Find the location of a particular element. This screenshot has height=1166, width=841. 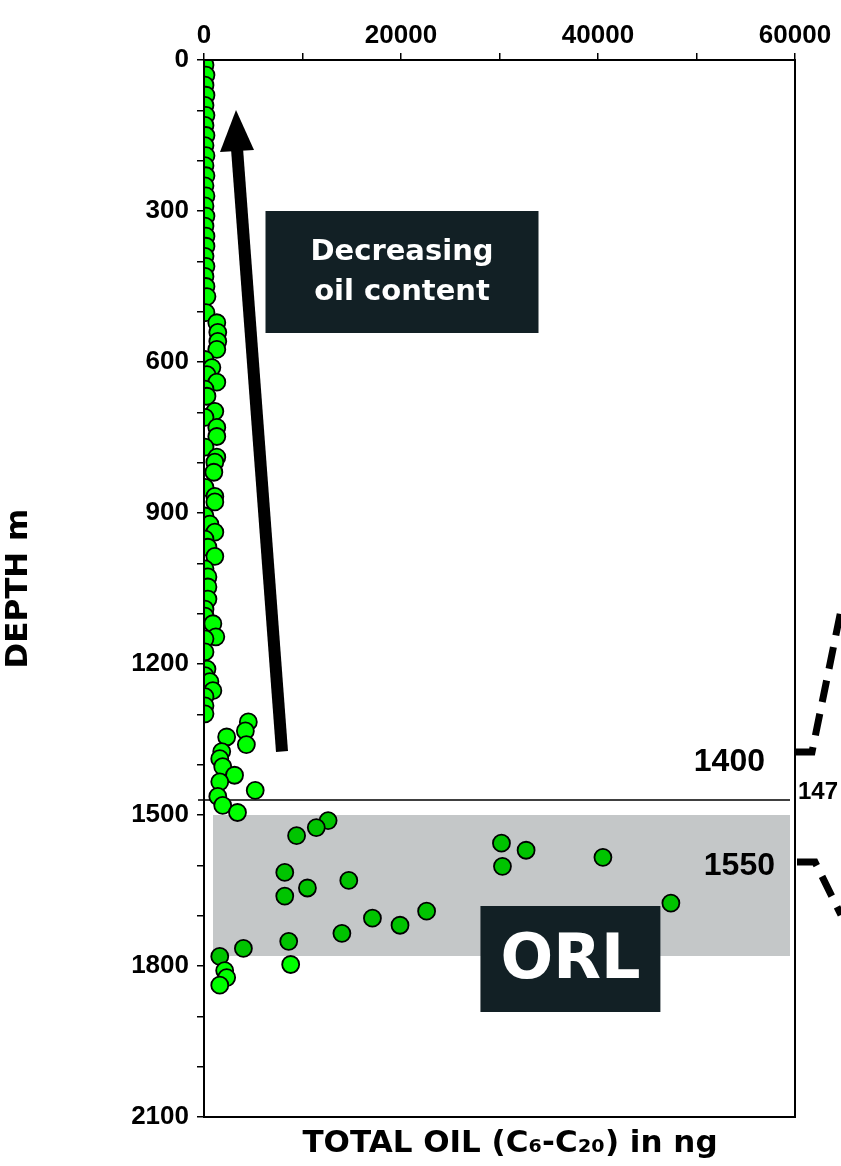

y-tick-label: 2100 is located at coordinates (160, 1115).